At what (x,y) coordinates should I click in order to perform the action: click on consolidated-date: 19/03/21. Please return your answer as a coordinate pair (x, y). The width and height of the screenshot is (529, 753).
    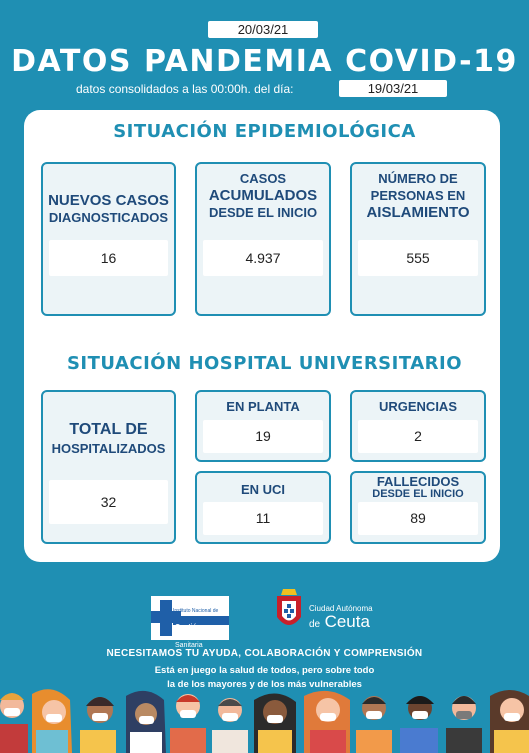
    Looking at the image, I should click on (393, 88).